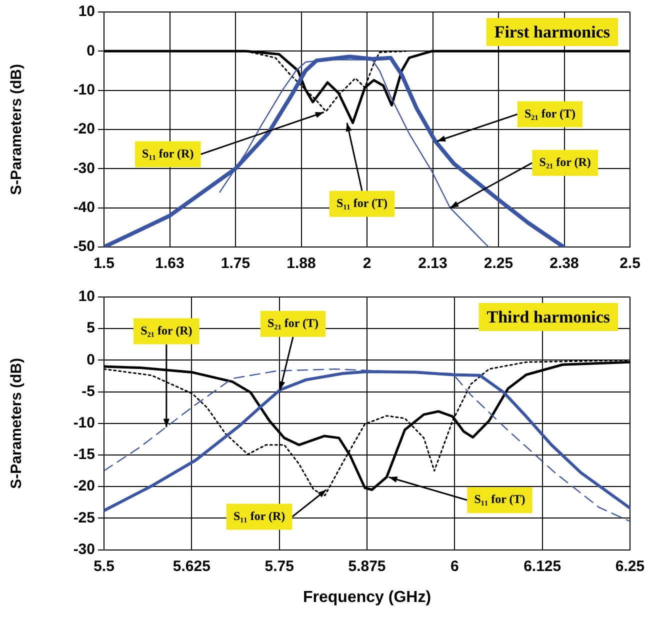  Describe the element at coordinates (499, 263) in the screenshot. I see `x-tick-label: 2.25` at that location.